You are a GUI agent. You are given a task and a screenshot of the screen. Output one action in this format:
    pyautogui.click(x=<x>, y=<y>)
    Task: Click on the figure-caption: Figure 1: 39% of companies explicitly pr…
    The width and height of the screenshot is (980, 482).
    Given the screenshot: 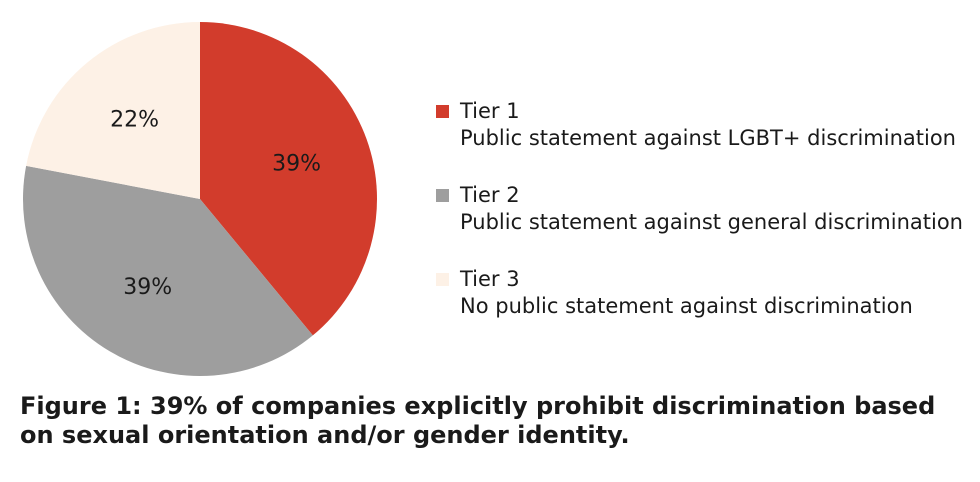 What is the action you would take?
    pyautogui.click(x=478, y=420)
    